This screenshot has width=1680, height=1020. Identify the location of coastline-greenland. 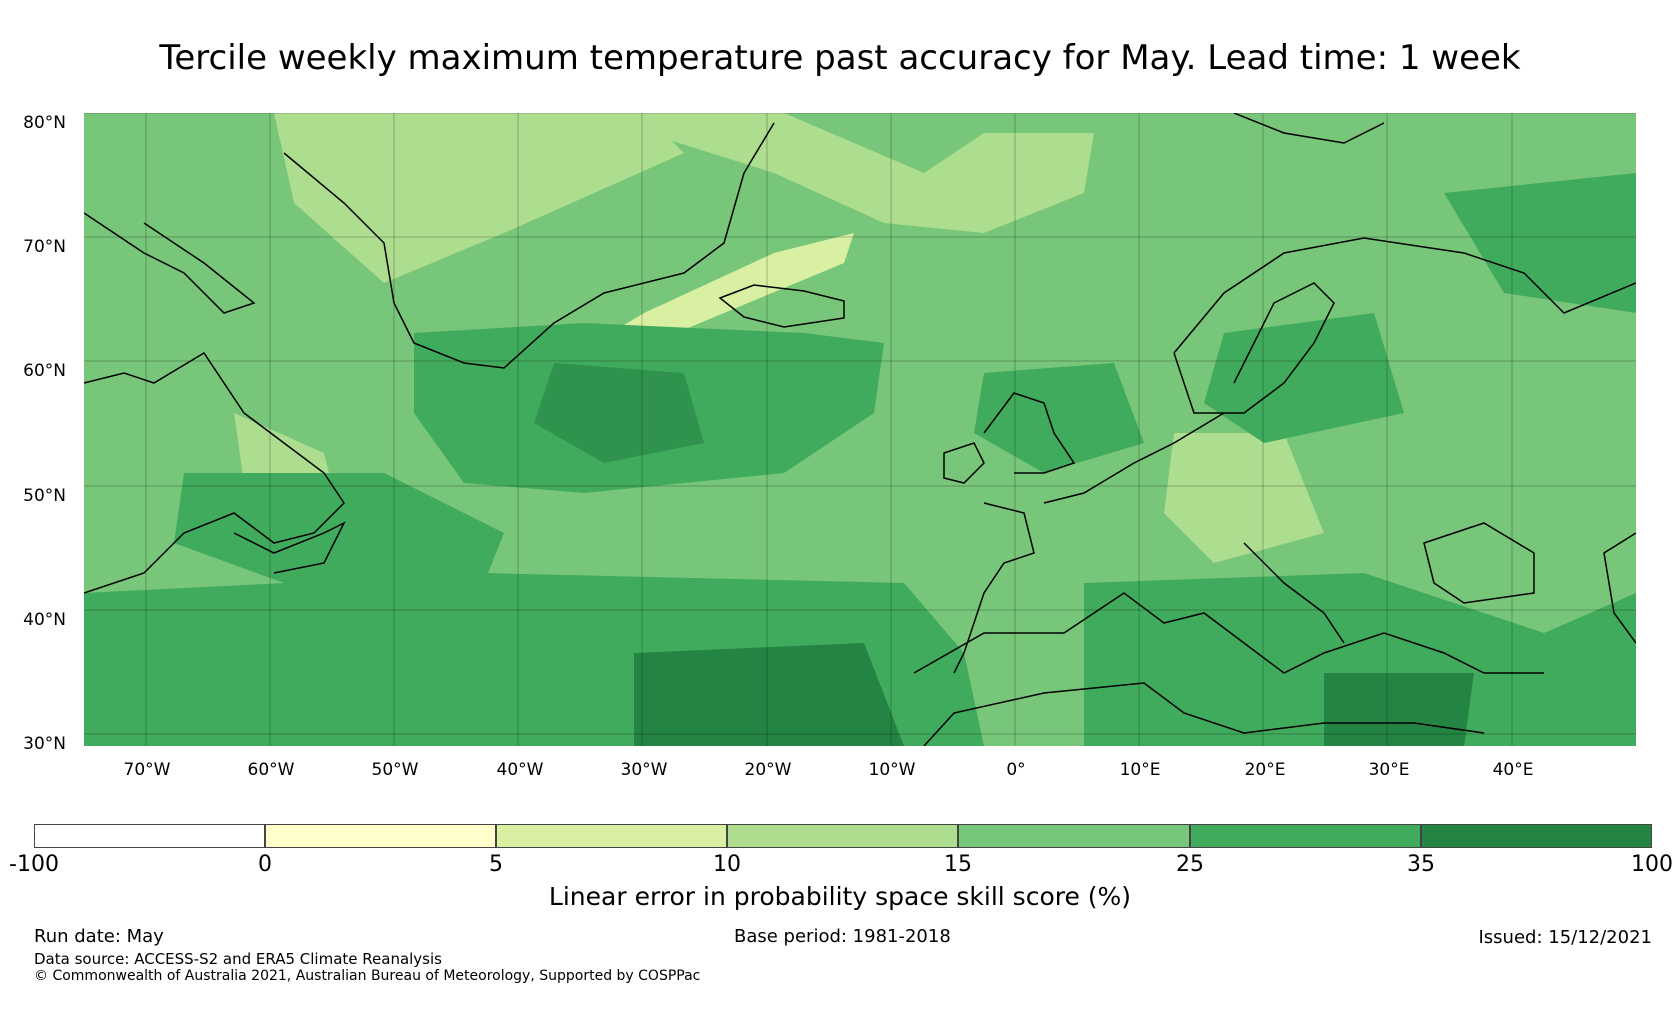
(529, 245).